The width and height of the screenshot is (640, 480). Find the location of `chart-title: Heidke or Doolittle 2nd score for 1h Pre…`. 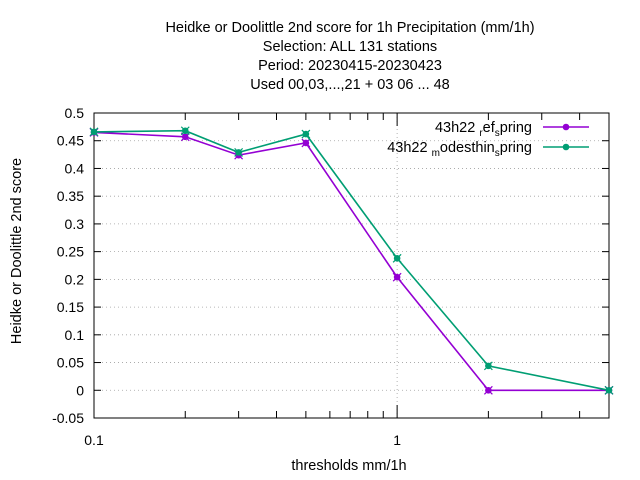

chart-title: Heidke or Doolittle 2nd score for 1h Pre… is located at coordinates (349, 56).